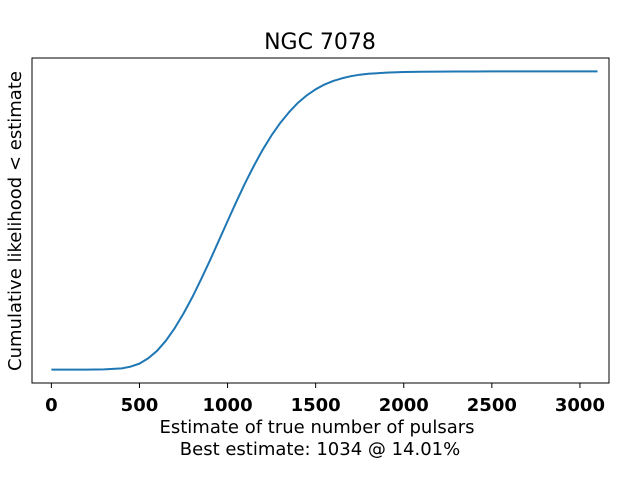 This screenshot has width=640, height=480. I want to click on x-tick-label: 3000, so click(580, 405).